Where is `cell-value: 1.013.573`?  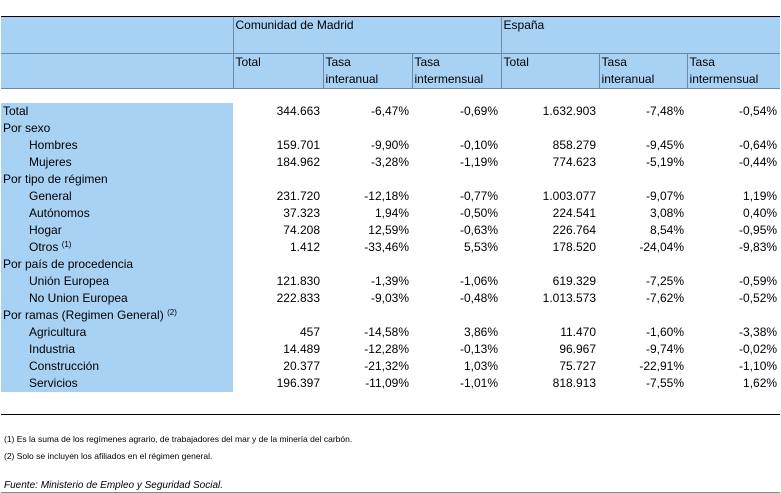 cell-value: 1.013.573 is located at coordinates (569, 298).